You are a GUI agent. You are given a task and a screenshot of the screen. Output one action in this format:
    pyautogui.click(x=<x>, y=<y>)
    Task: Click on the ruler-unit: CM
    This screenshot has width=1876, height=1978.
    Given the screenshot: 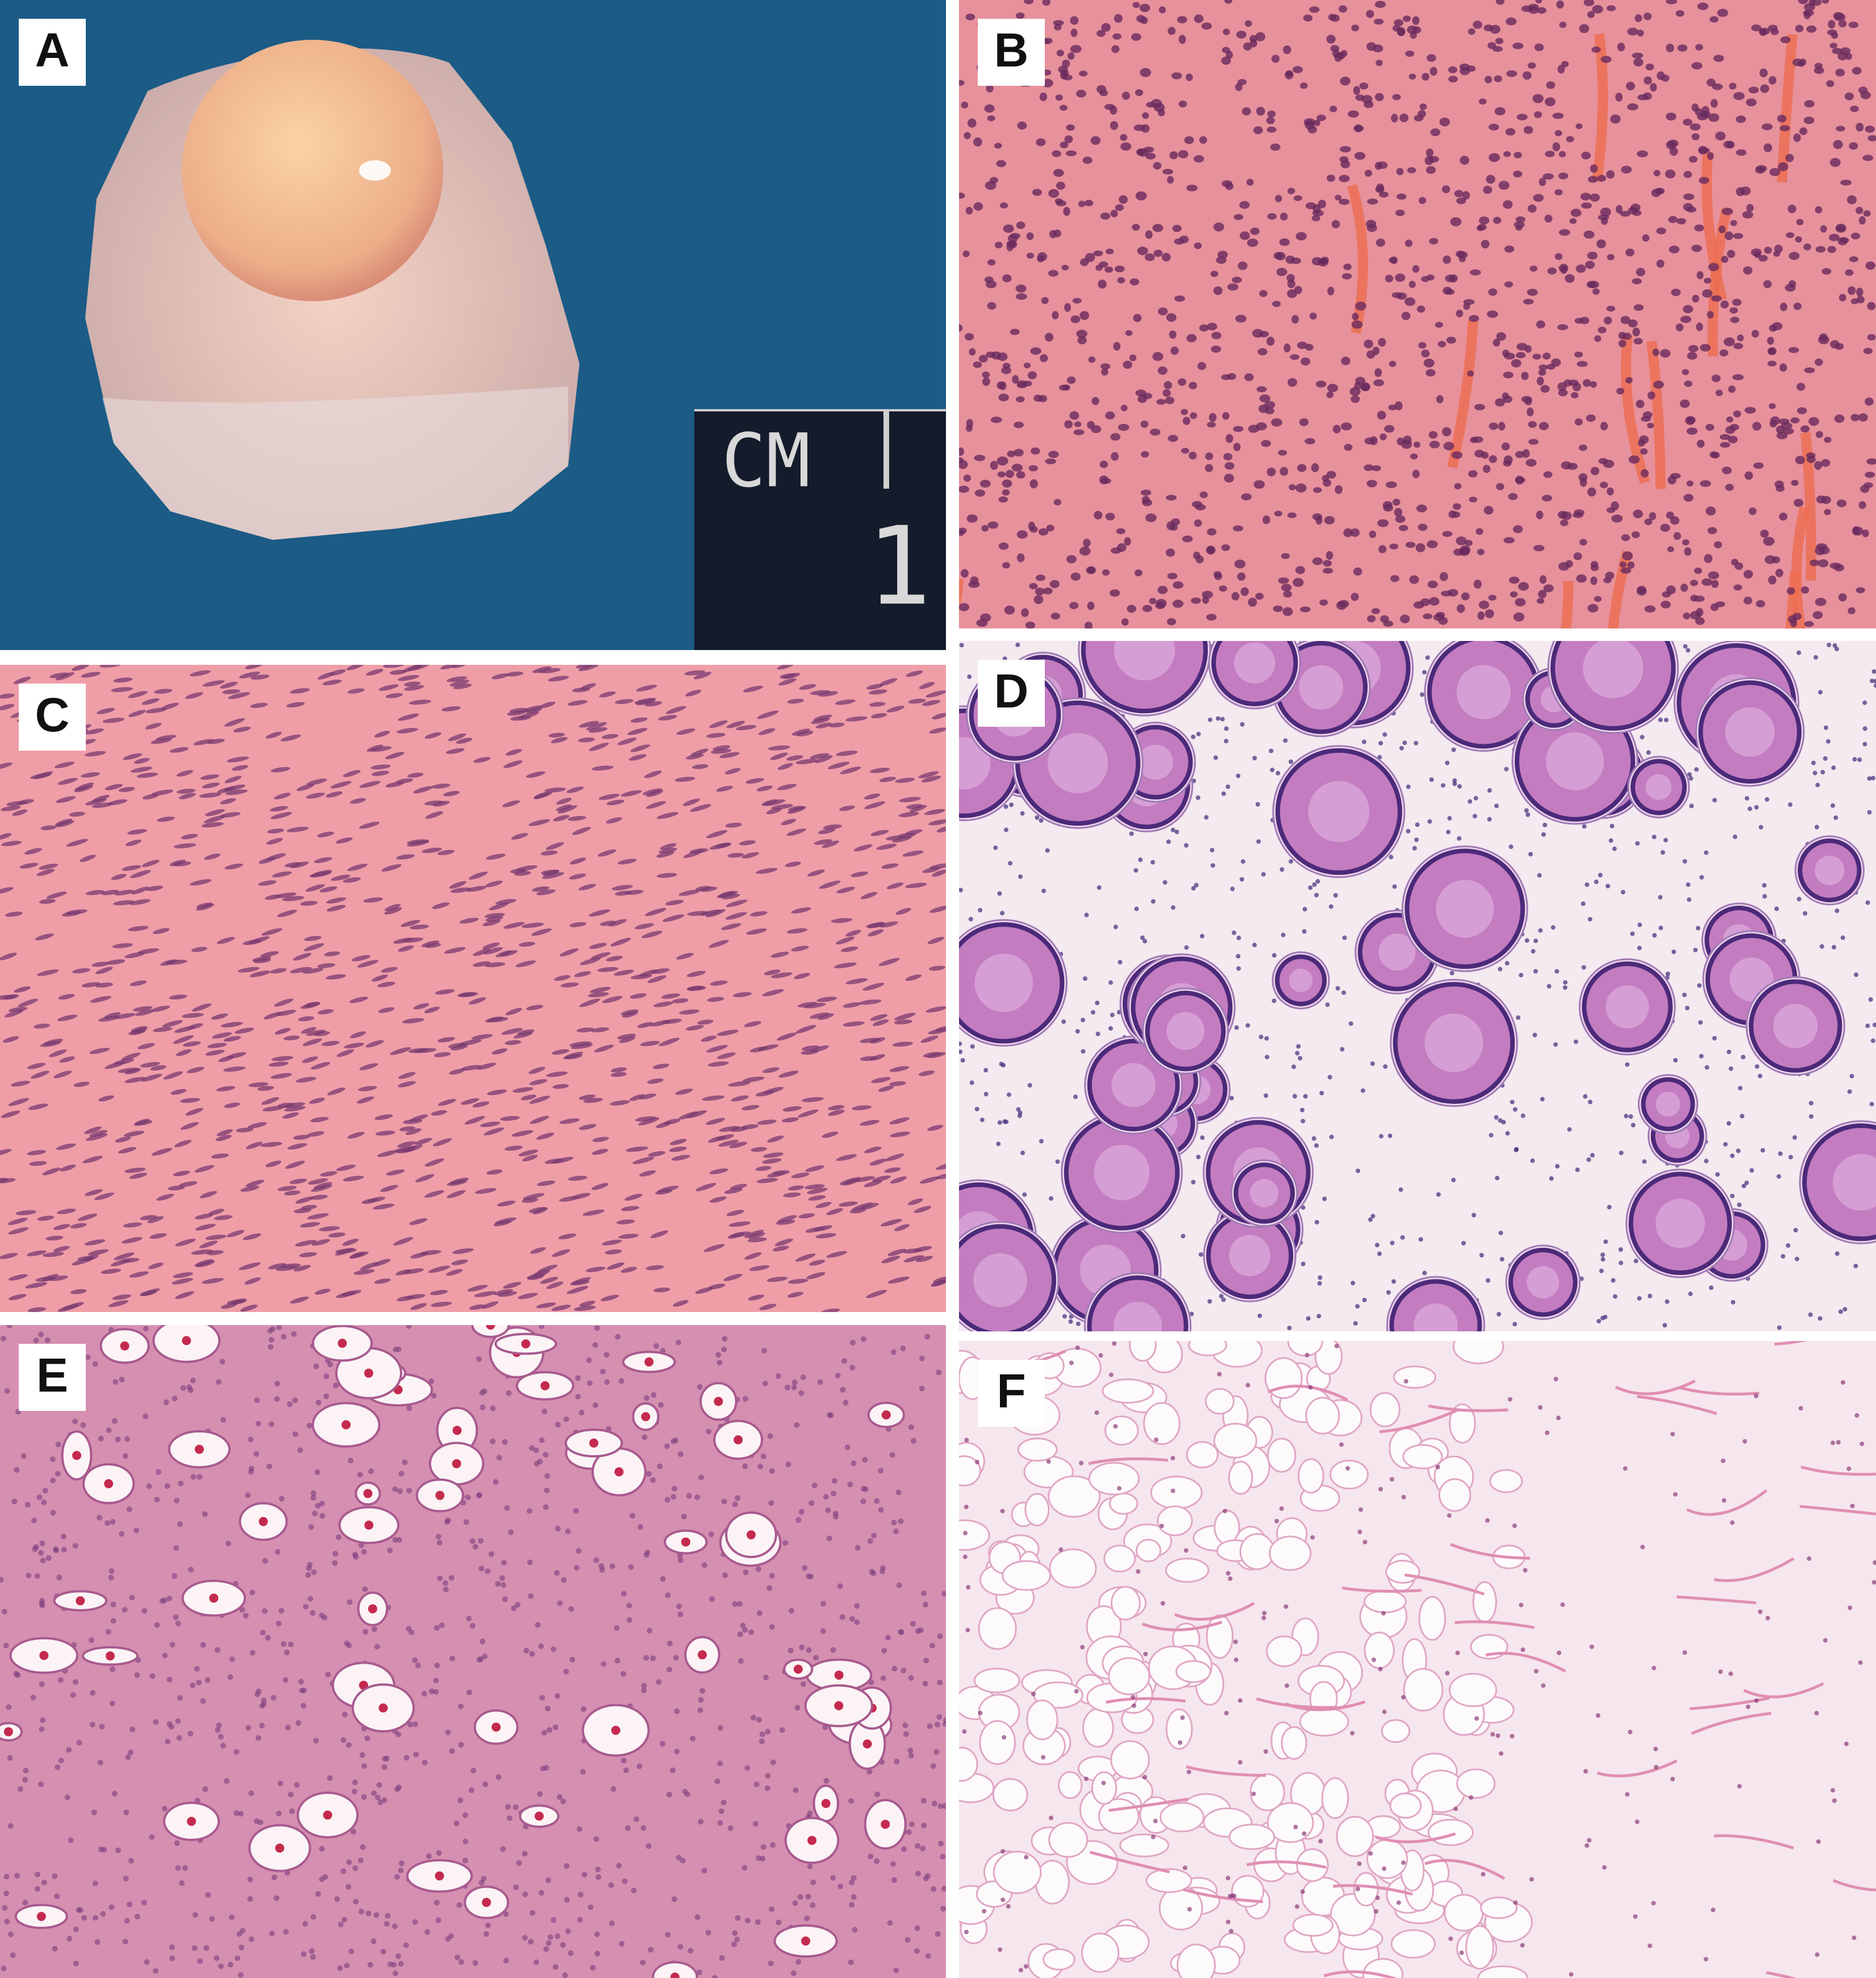 What is the action you would take?
    pyautogui.click(x=766, y=461)
    